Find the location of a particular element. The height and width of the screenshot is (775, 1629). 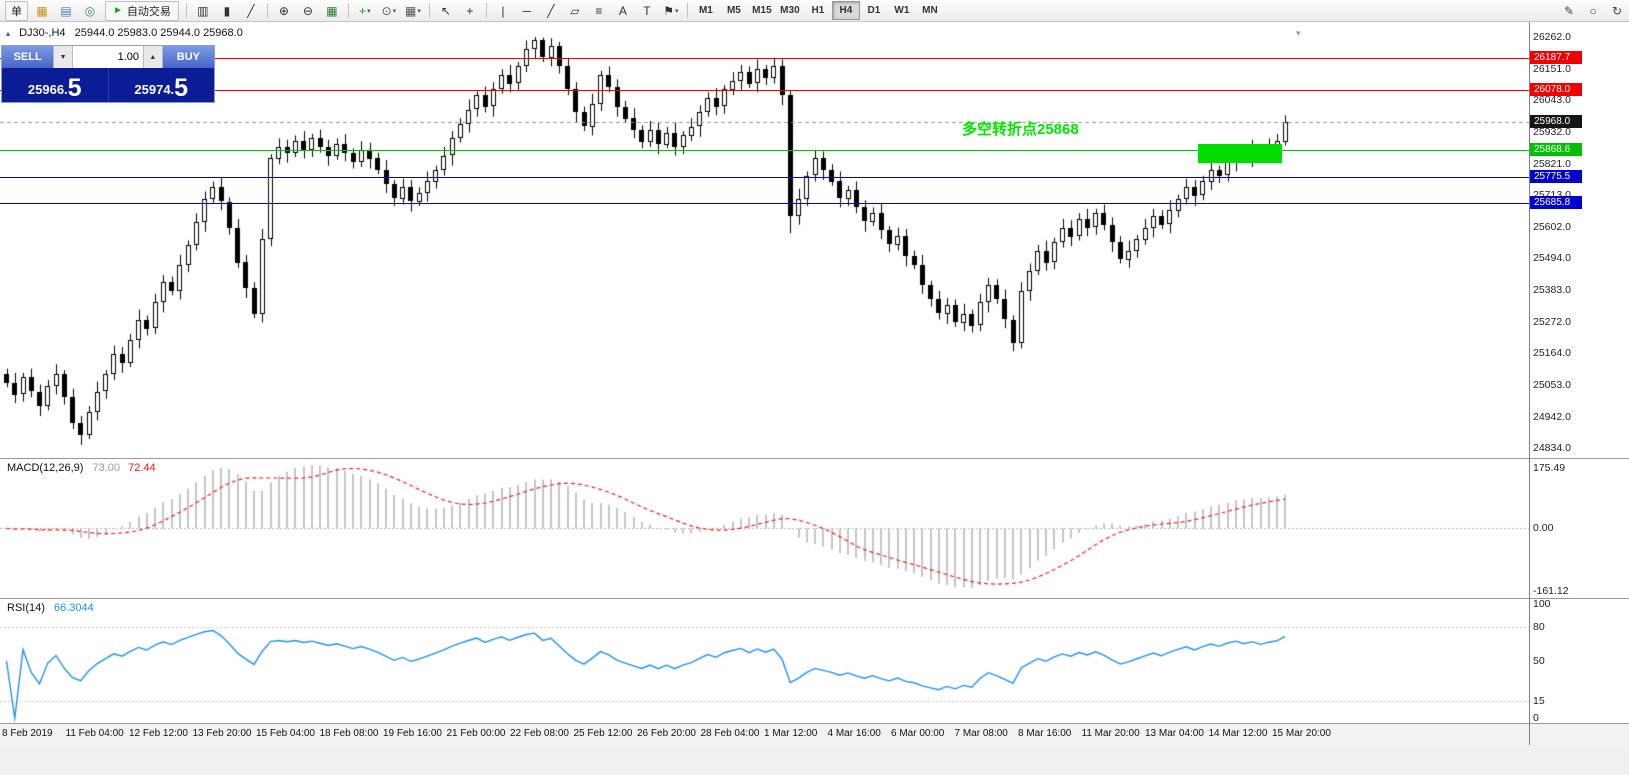

data-window-icon: ▤ is located at coordinates (66, 11).